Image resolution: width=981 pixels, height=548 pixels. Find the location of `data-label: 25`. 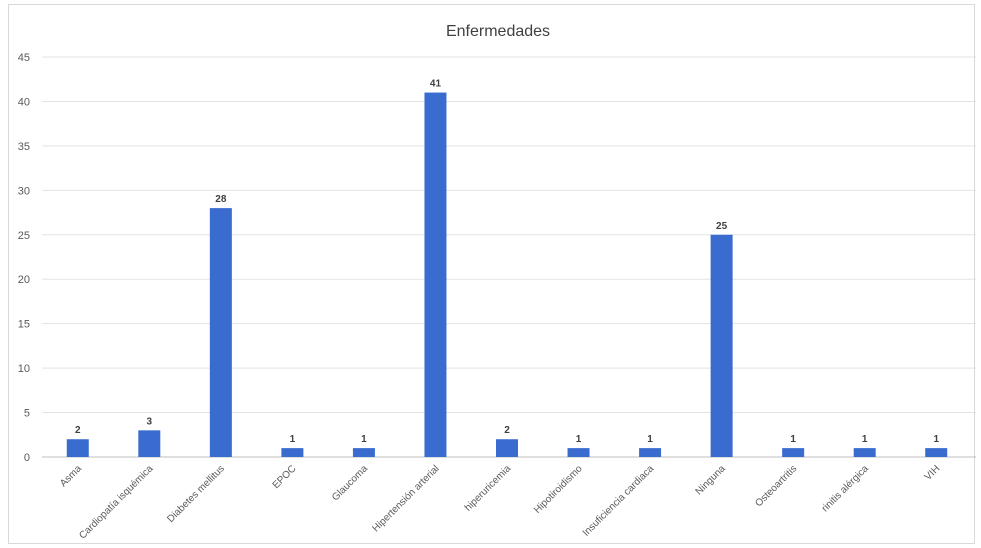

data-label: 25 is located at coordinates (722, 226).